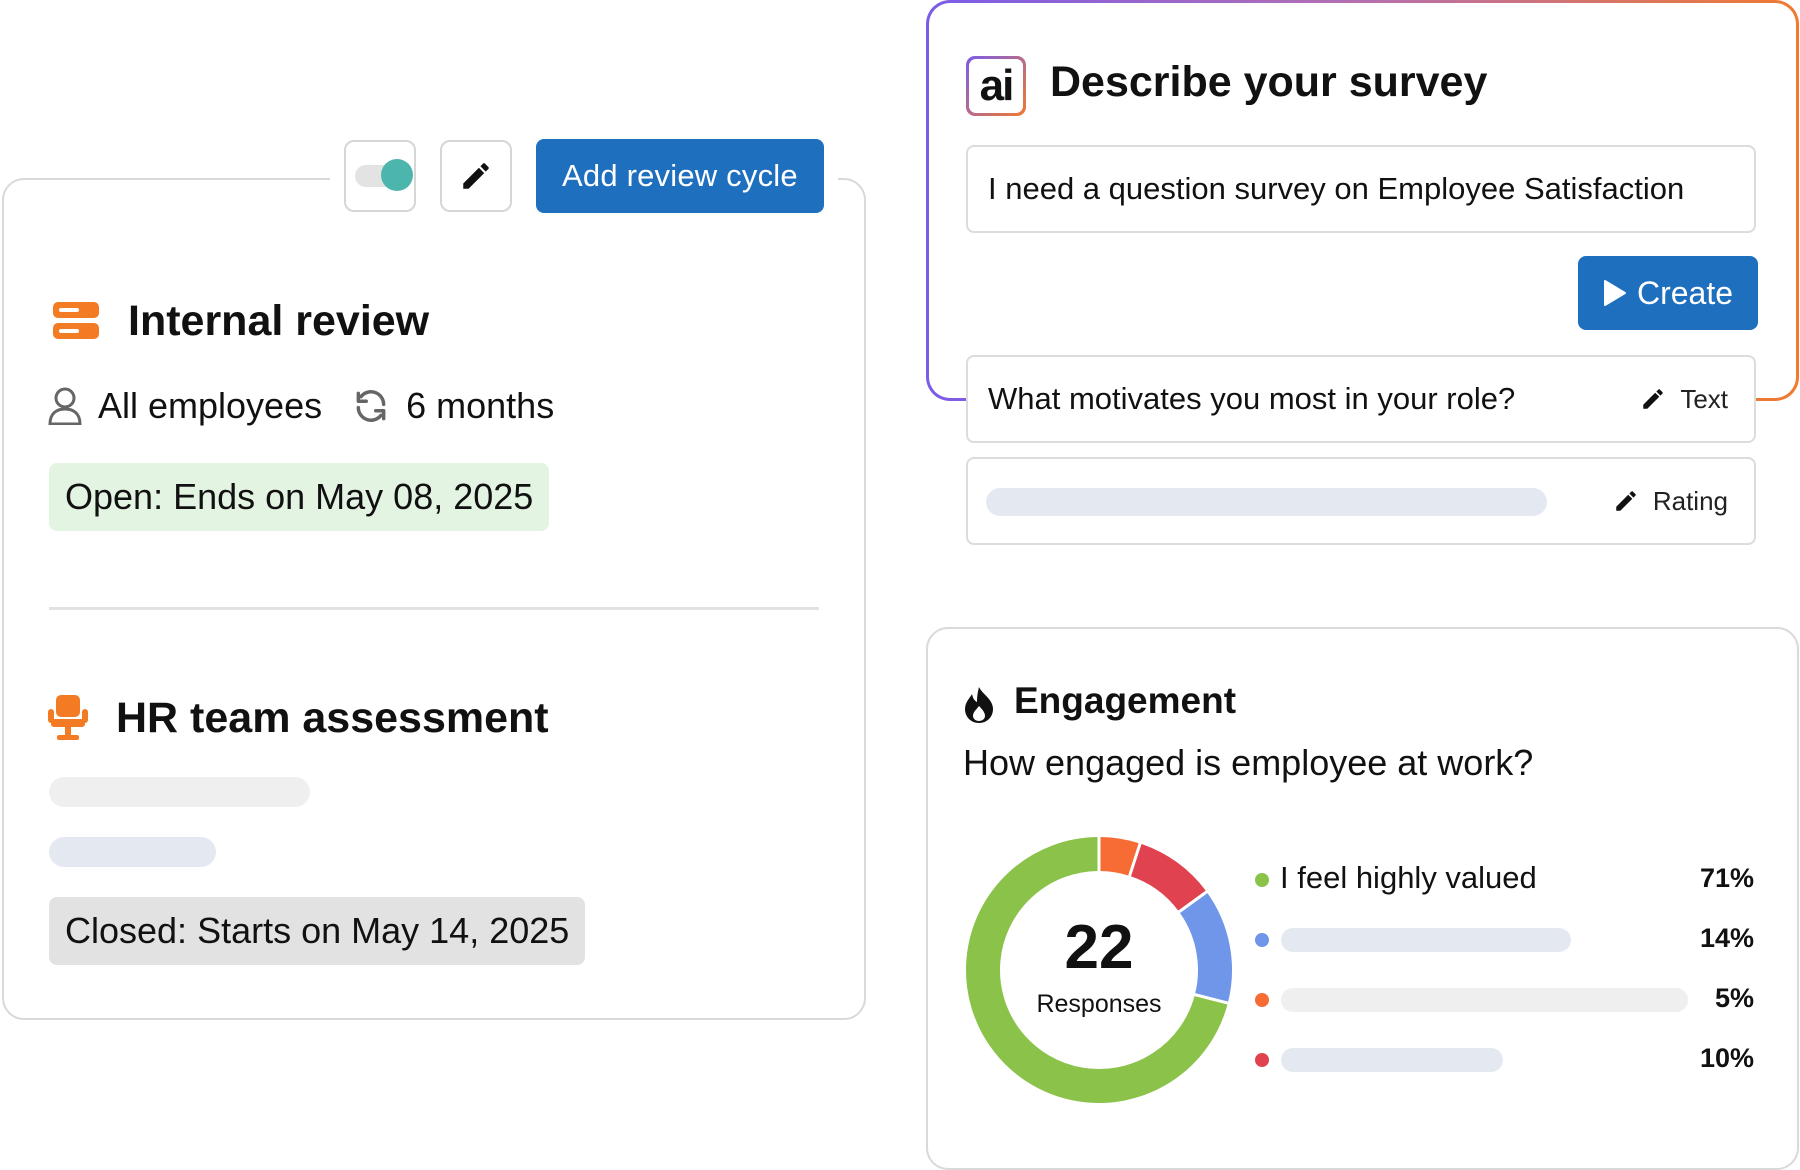 Image resolution: width=1800 pixels, height=1170 pixels. What do you see at coordinates (371, 406) in the screenshot?
I see `refresh-icon` at bounding box center [371, 406].